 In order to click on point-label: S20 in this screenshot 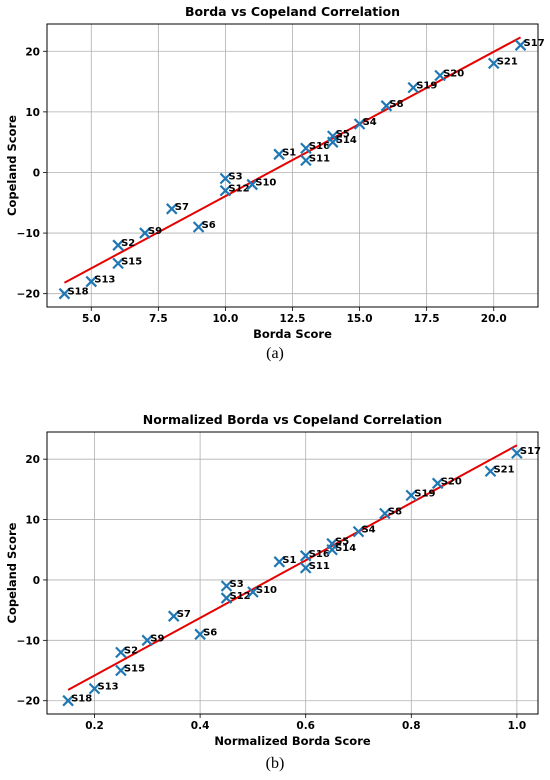, I will do `click(451, 481)`.